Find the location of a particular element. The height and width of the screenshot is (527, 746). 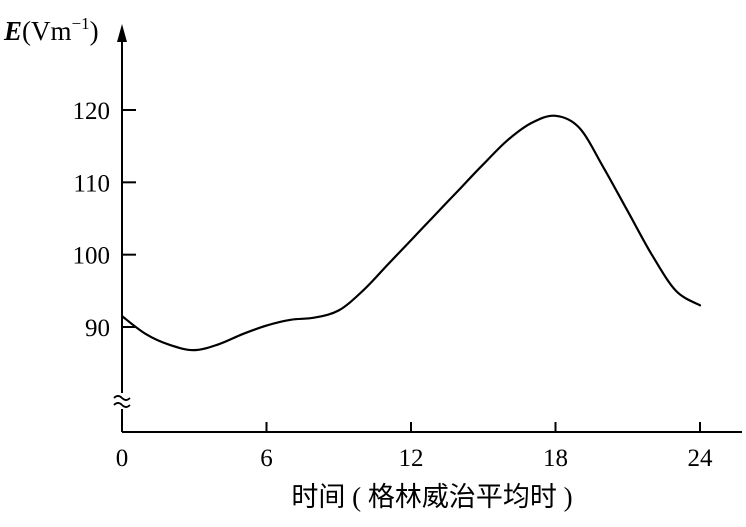

y-tick-label: 120 is located at coordinates (92, 111).